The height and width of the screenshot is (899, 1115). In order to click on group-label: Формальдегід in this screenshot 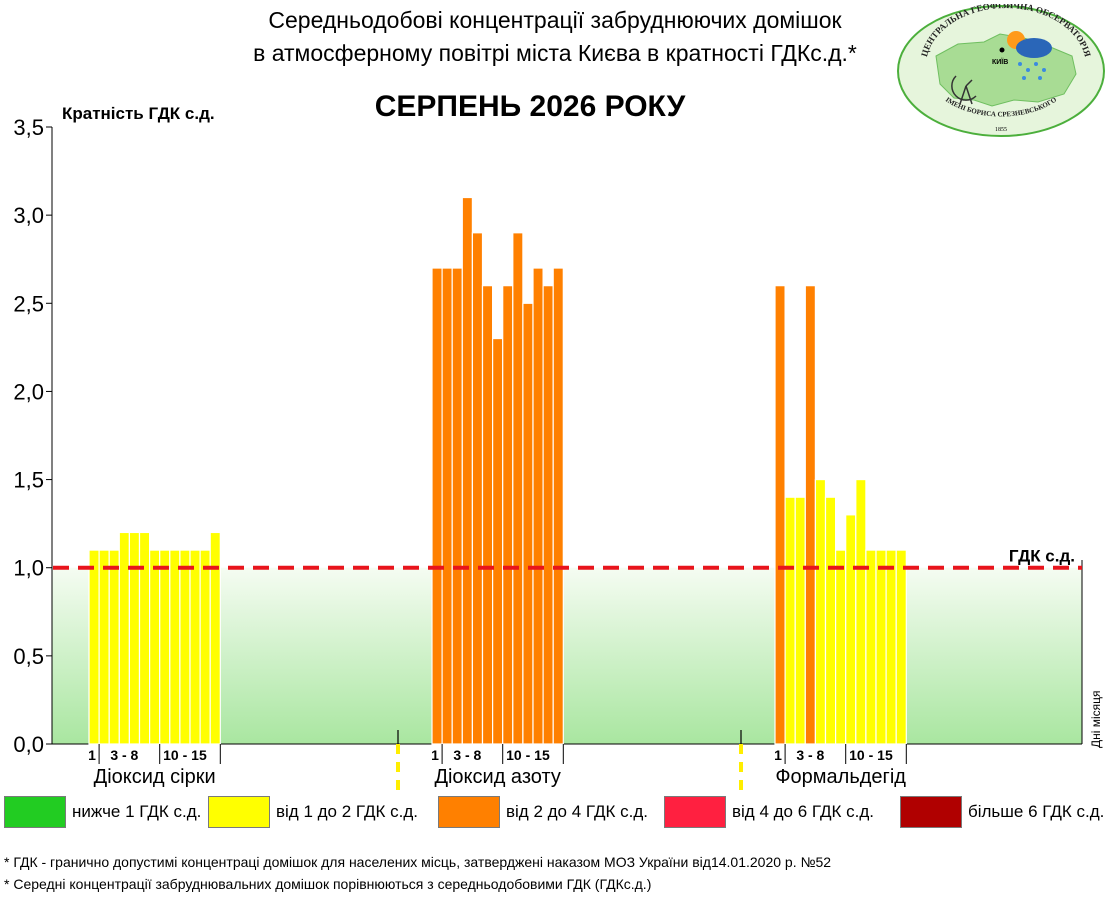, I will do `click(840, 777)`.